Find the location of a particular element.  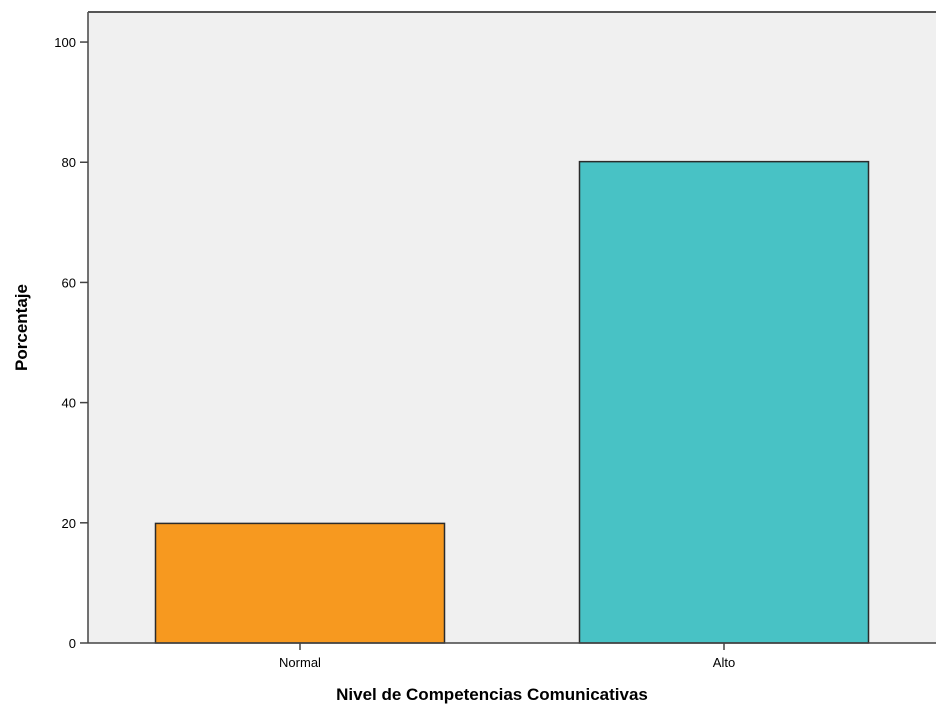

y-tick-label: 60 is located at coordinates (69, 282).